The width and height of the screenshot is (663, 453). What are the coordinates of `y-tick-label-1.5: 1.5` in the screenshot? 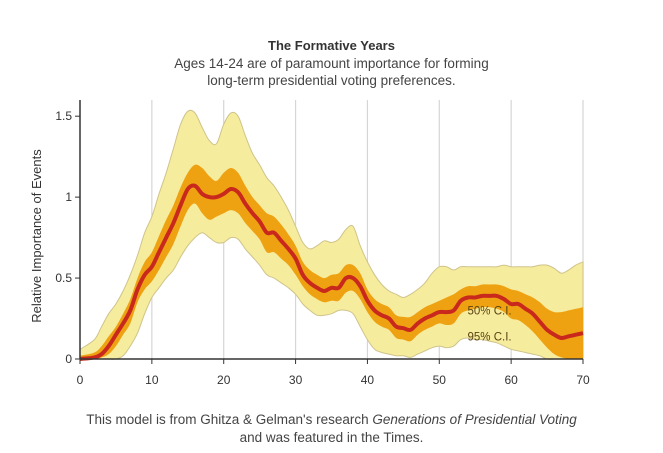 It's located at (63, 116).